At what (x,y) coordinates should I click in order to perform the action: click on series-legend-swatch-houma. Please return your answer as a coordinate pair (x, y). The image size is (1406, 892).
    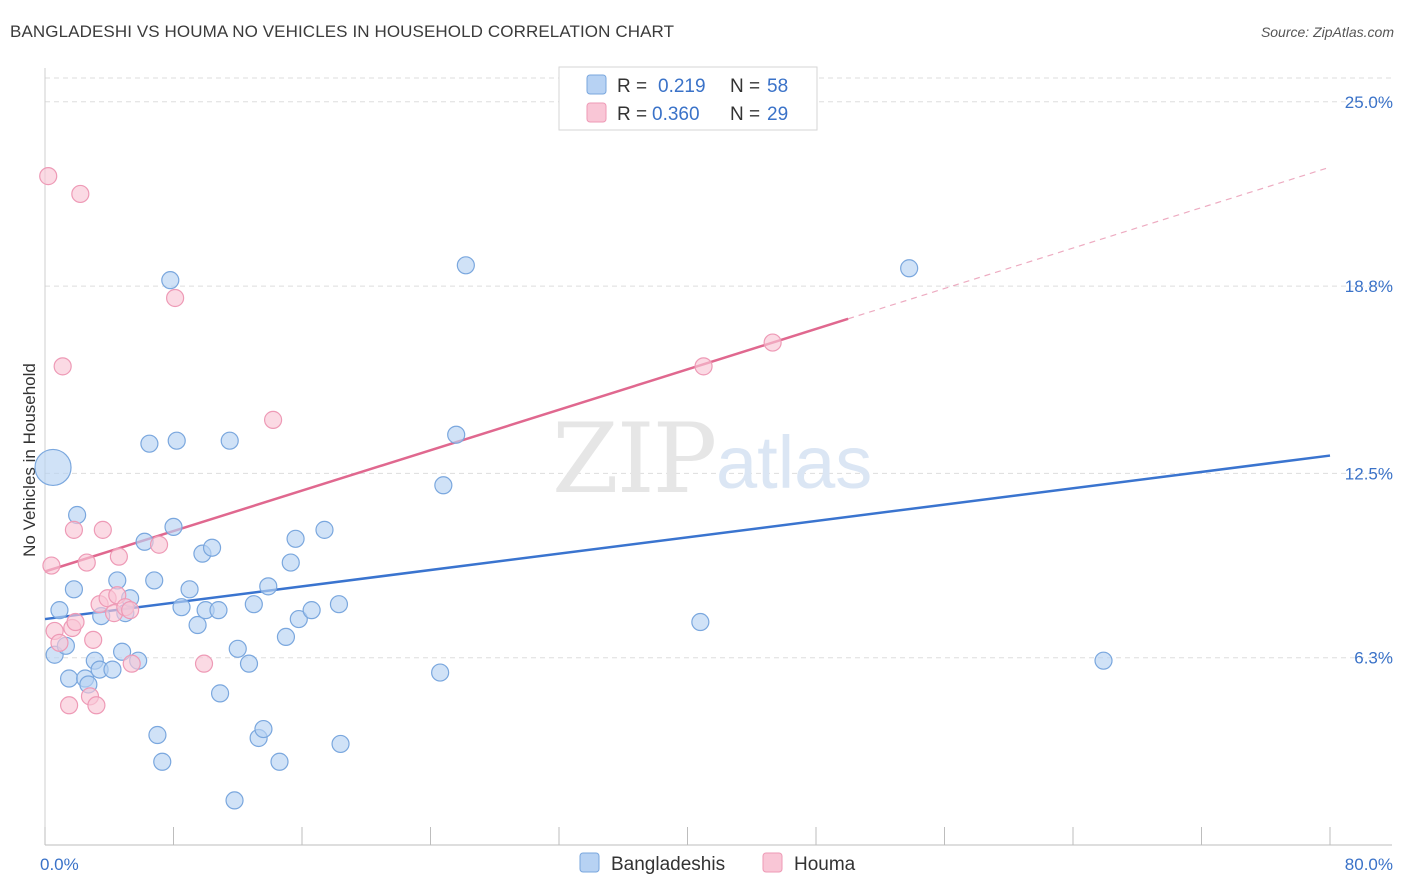
    Looking at the image, I should click on (772, 862).